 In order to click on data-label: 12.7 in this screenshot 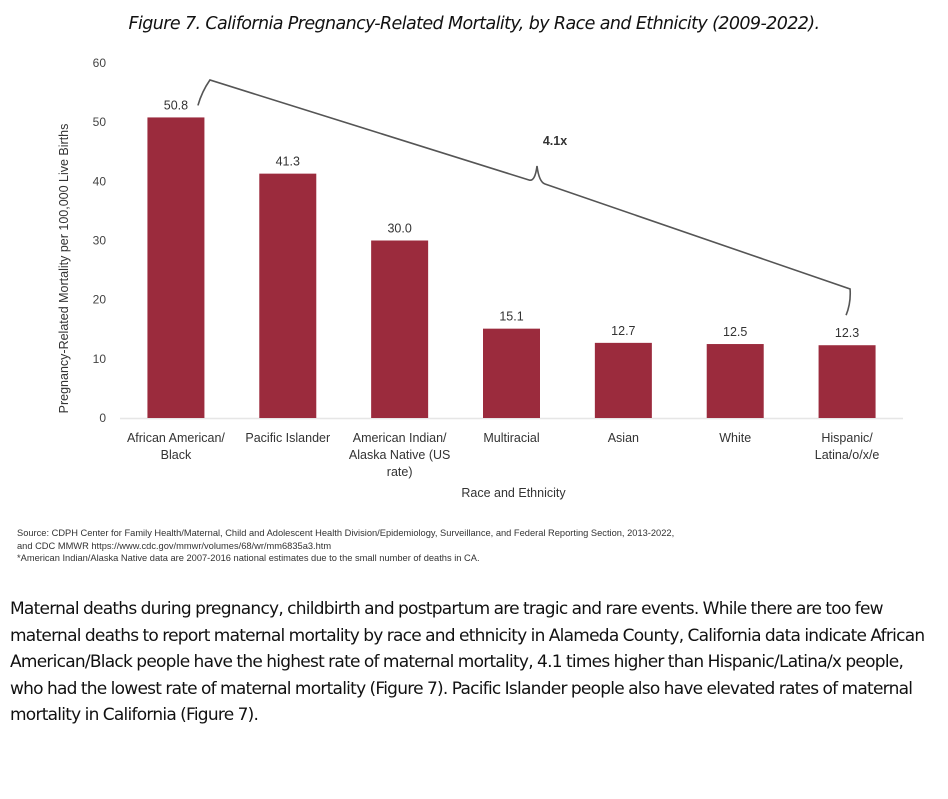, I will do `click(623, 331)`.